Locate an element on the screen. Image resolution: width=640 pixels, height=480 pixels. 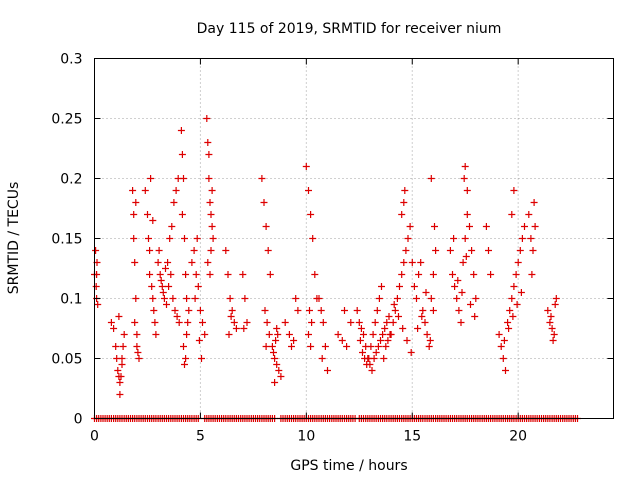
y-tick-label: 0.15 is located at coordinates (66, 240).